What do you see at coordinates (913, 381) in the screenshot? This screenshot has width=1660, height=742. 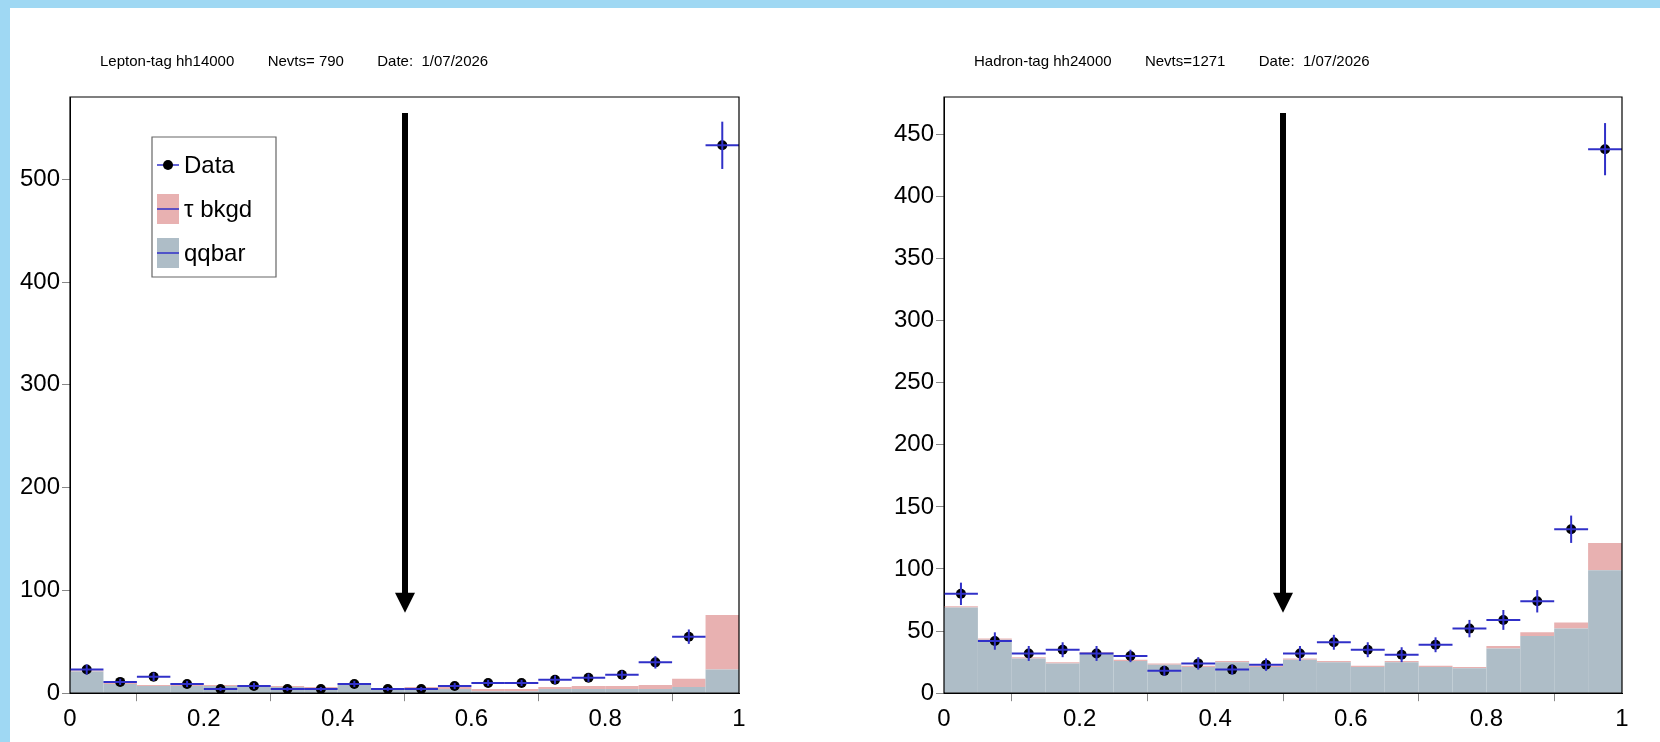 I see `y-tick-label: 250` at bounding box center [913, 381].